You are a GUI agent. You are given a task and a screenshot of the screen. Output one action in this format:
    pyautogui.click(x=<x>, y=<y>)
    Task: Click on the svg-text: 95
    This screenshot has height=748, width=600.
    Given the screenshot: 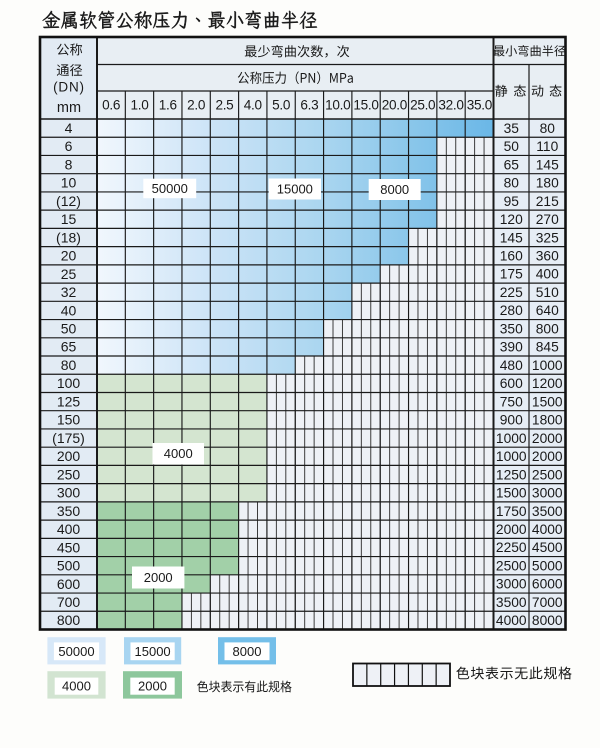 What is the action you would take?
    pyautogui.click(x=512, y=201)
    